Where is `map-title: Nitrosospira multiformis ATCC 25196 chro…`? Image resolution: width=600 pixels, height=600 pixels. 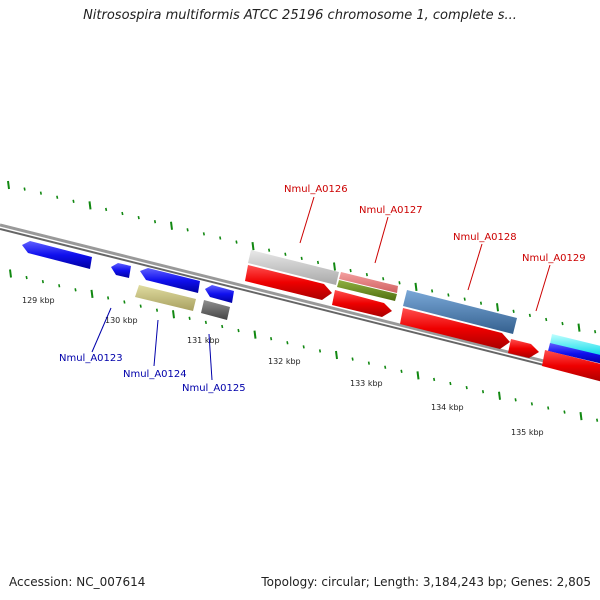
map-title: Nitrosospira multiformis ATCC 25196 chro… is located at coordinates (300, 15).